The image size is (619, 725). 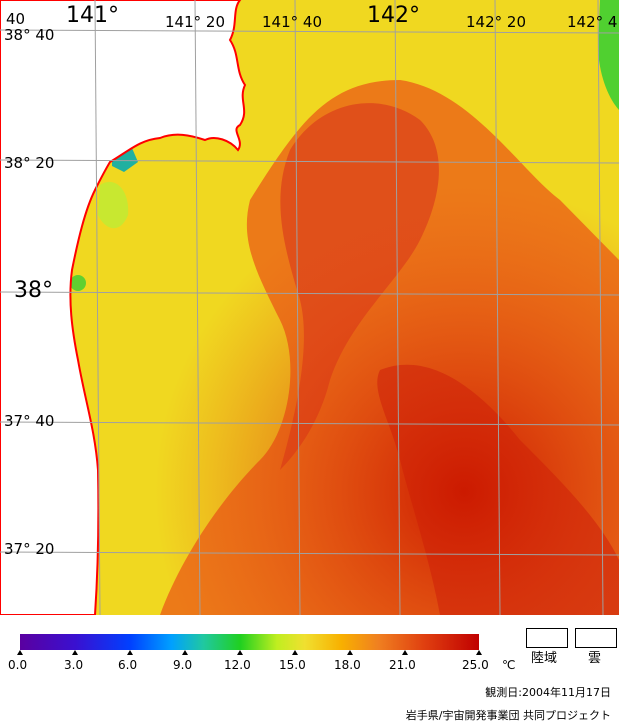 What do you see at coordinates (29, 421) in the screenshot?
I see `lat-label-37-40: 37° 40` at bounding box center [29, 421].